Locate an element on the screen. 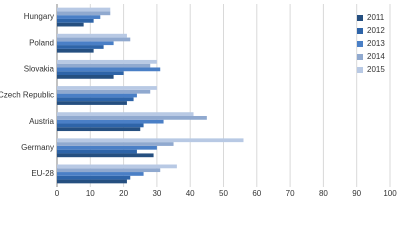  x-tick-label: 60 is located at coordinates (256, 193).